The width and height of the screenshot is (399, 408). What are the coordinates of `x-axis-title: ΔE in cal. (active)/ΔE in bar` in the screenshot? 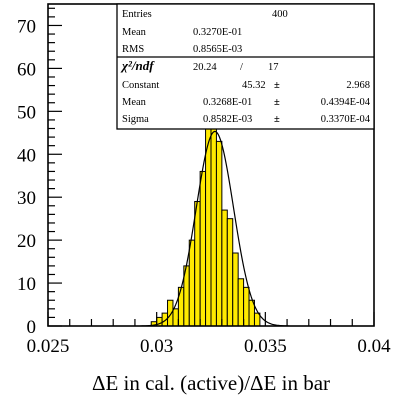 It's located at (211, 383).